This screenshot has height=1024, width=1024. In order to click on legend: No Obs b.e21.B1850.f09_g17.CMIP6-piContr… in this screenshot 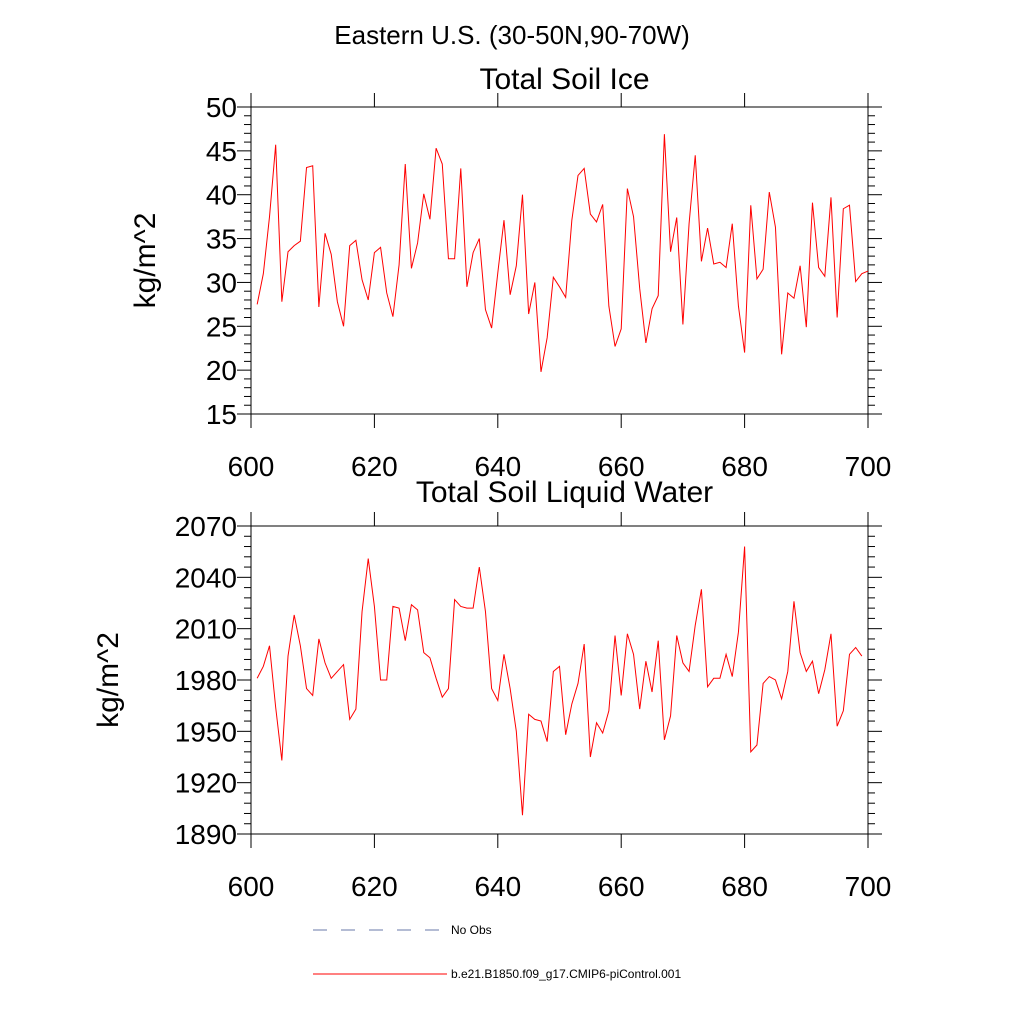, I will do `click(497, 952)`.